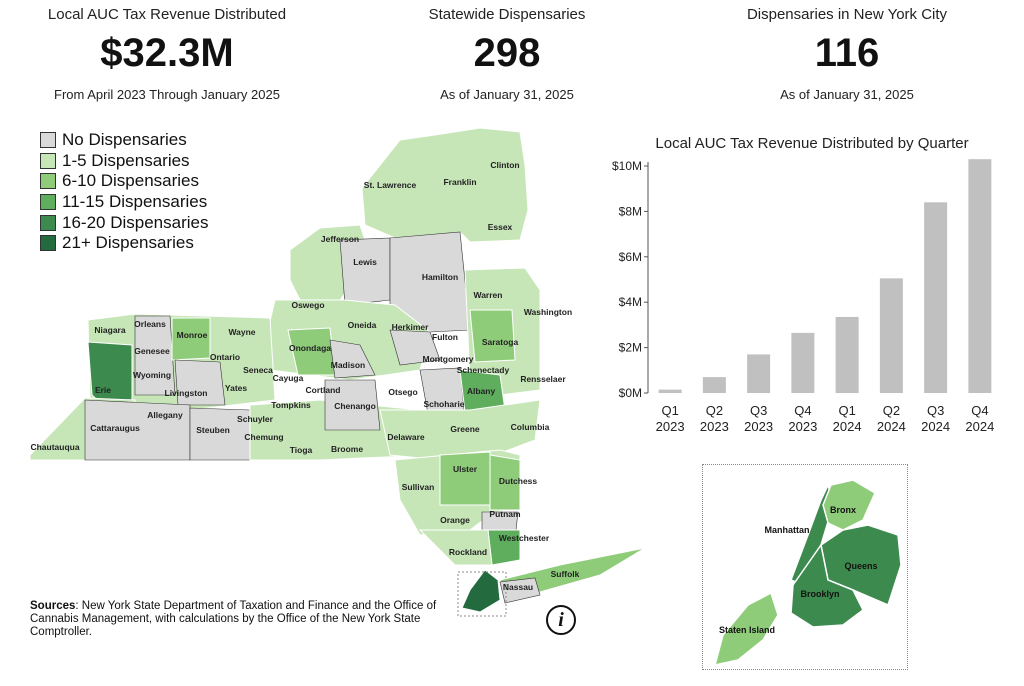  What do you see at coordinates (630, 348) in the screenshot?
I see `y-tick-label: $2M` at bounding box center [630, 348].